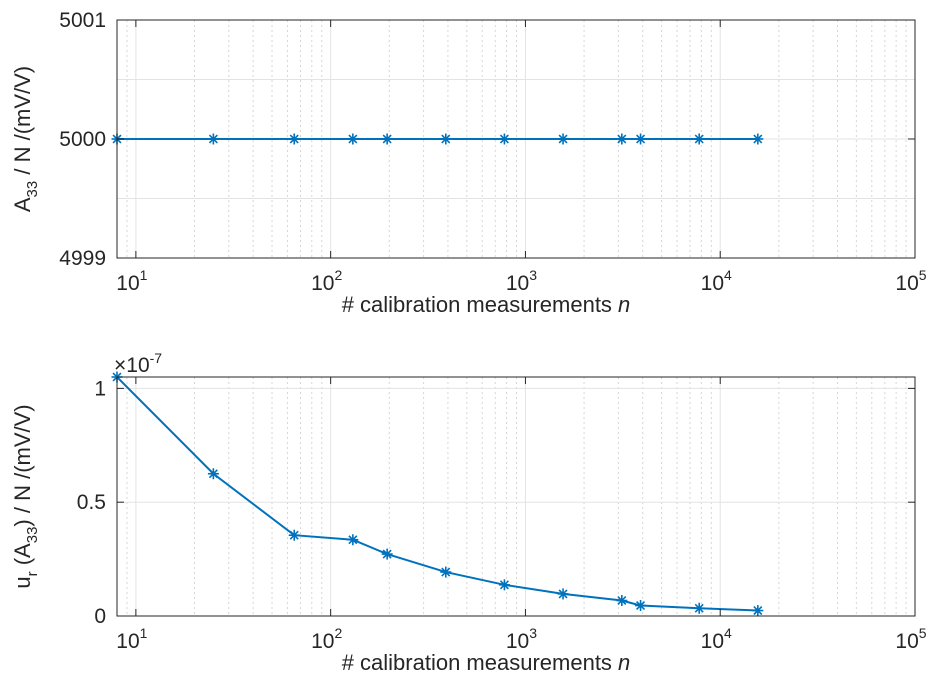  I want to click on y-axis-label: ur (A33) / N /(mV/V), so click(25, 496).